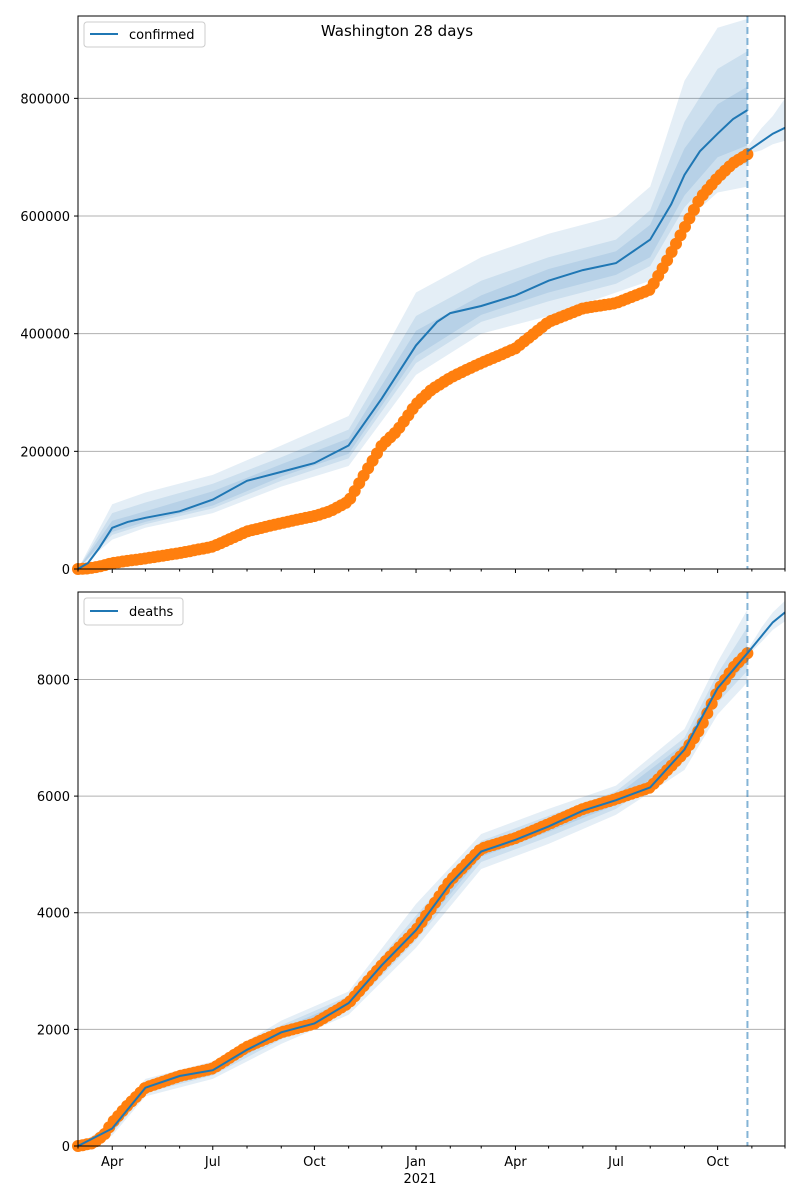  What do you see at coordinates (53, 1030) in the screenshot?
I see `y-tick-label: 2000` at bounding box center [53, 1030].